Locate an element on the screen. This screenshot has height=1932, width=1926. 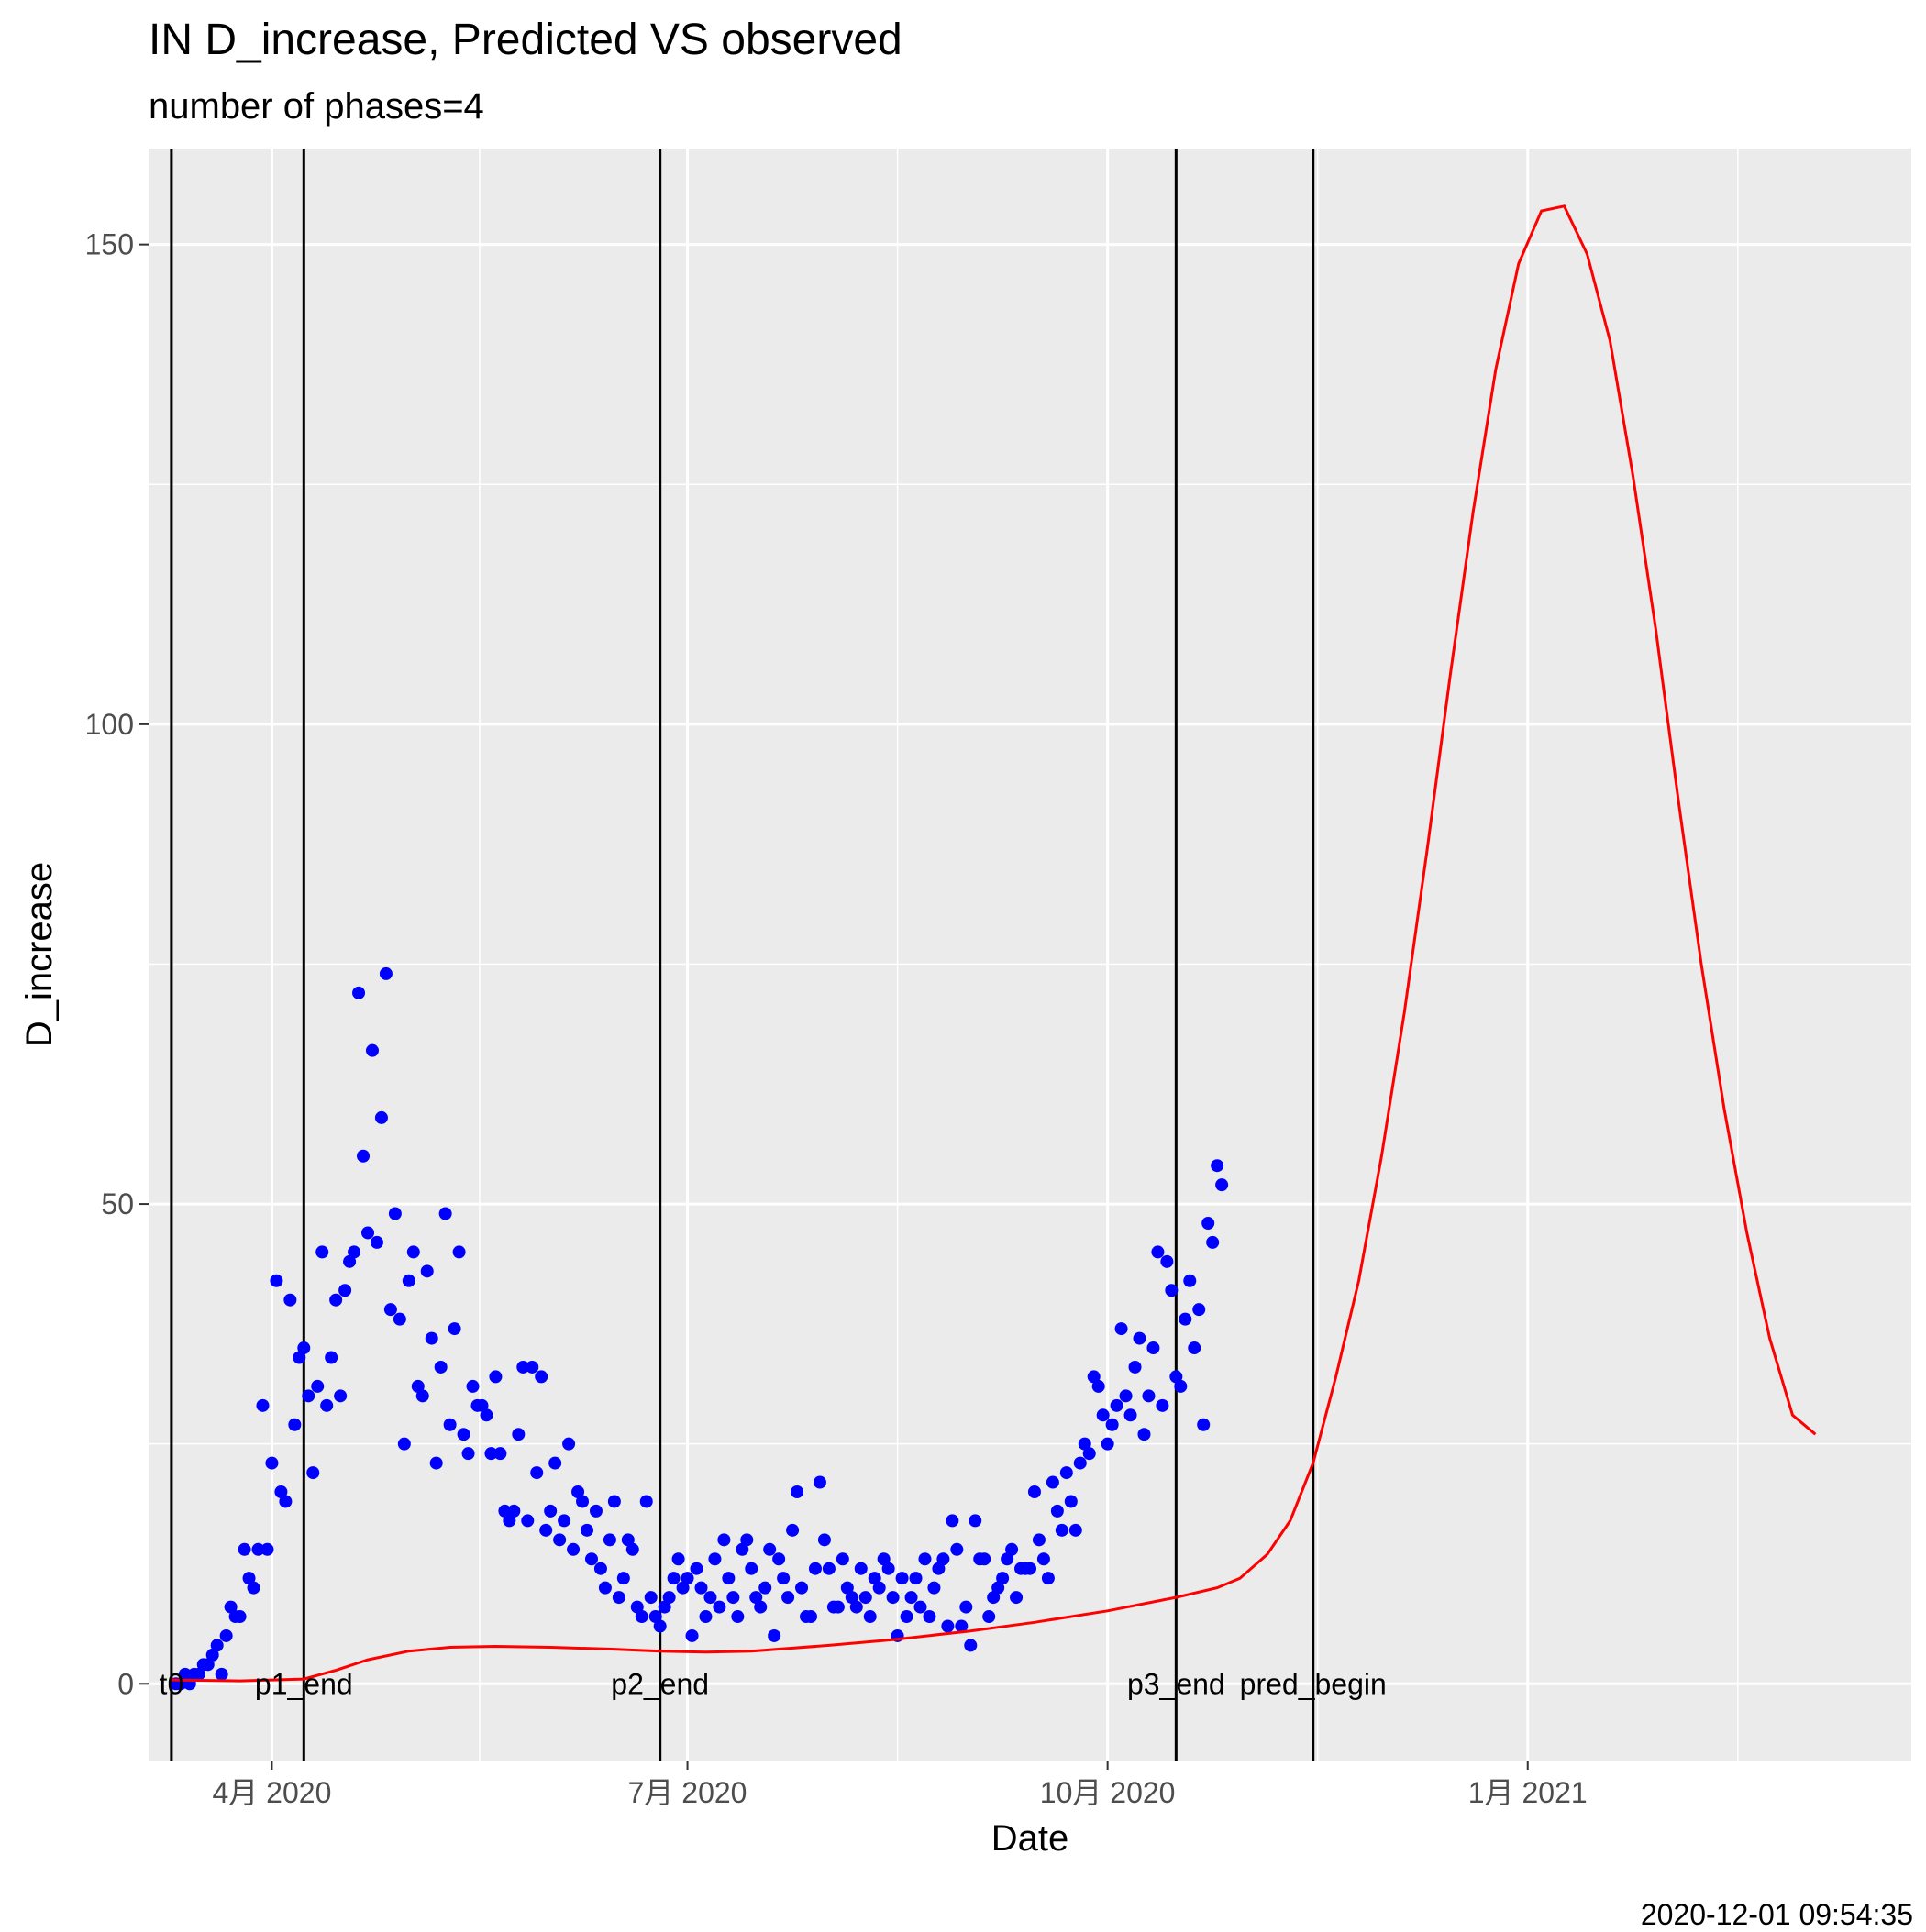
y-axis-label: D_increase is located at coordinates (39, 954).